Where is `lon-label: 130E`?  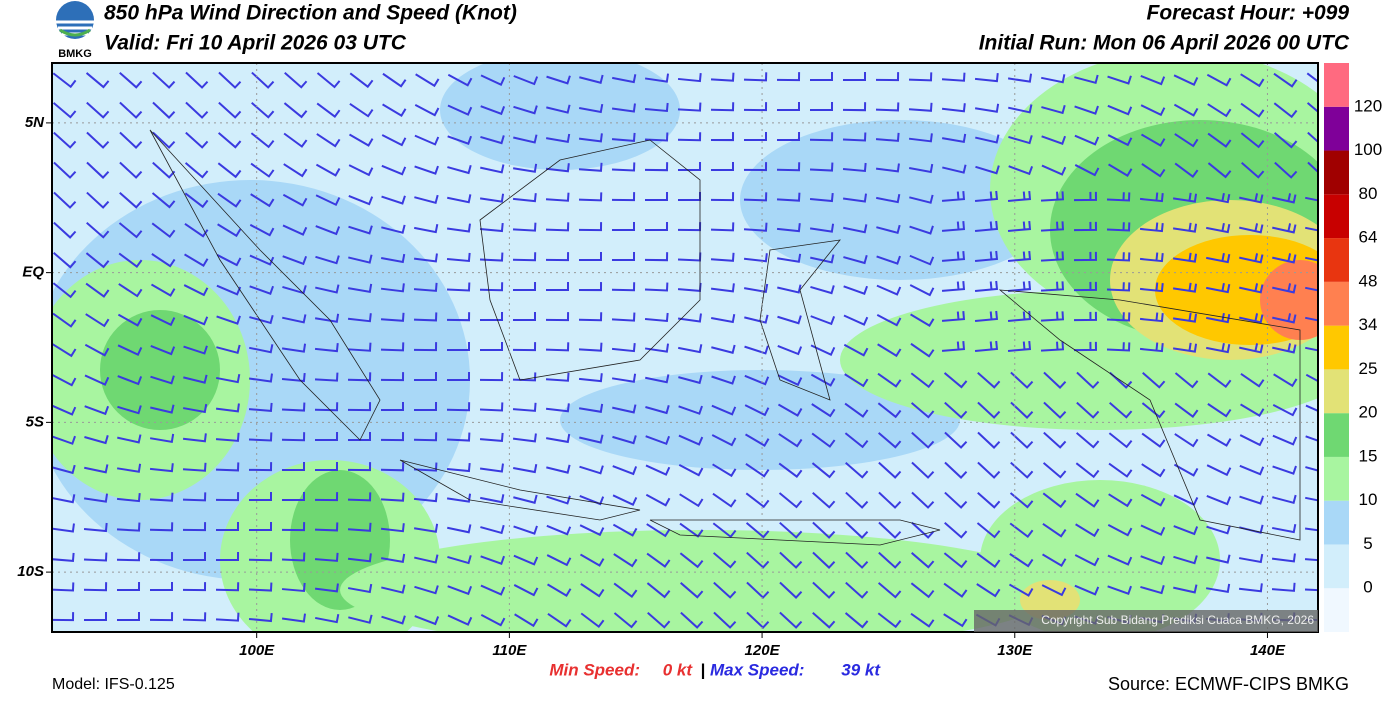
lon-label: 130E is located at coordinates (1015, 650).